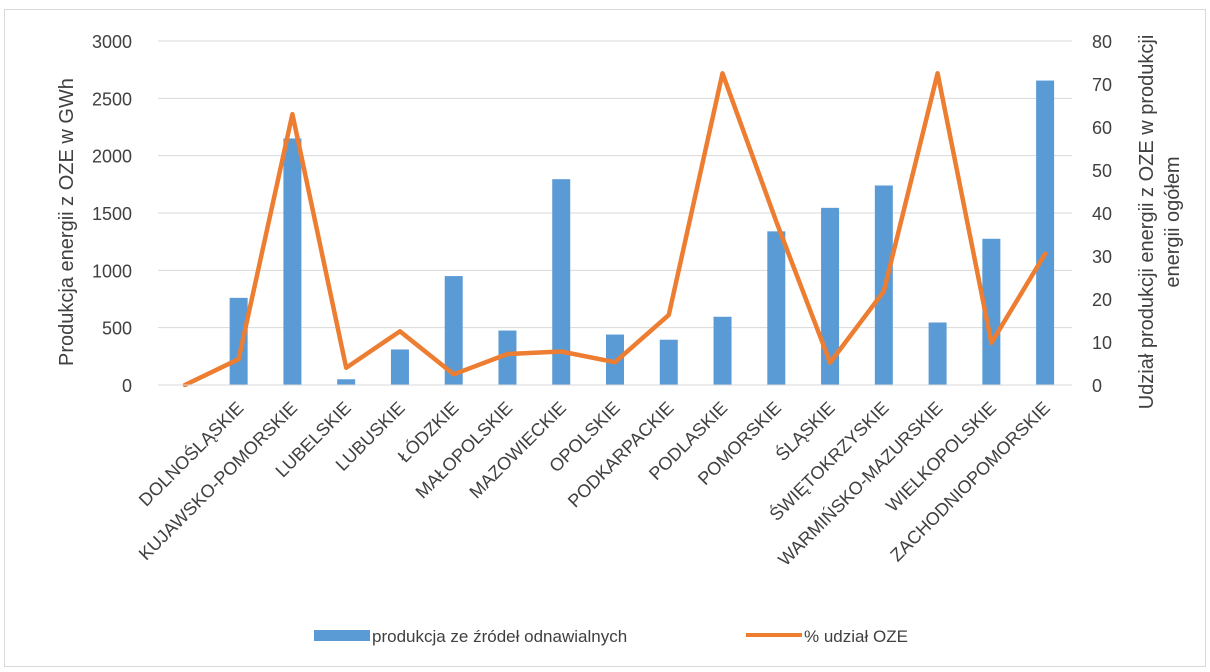 The height and width of the screenshot is (672, 1210). Describe the element at coordinates (1102, 300) in the screenshot. I see `y2-tick-label: 20` at that location.